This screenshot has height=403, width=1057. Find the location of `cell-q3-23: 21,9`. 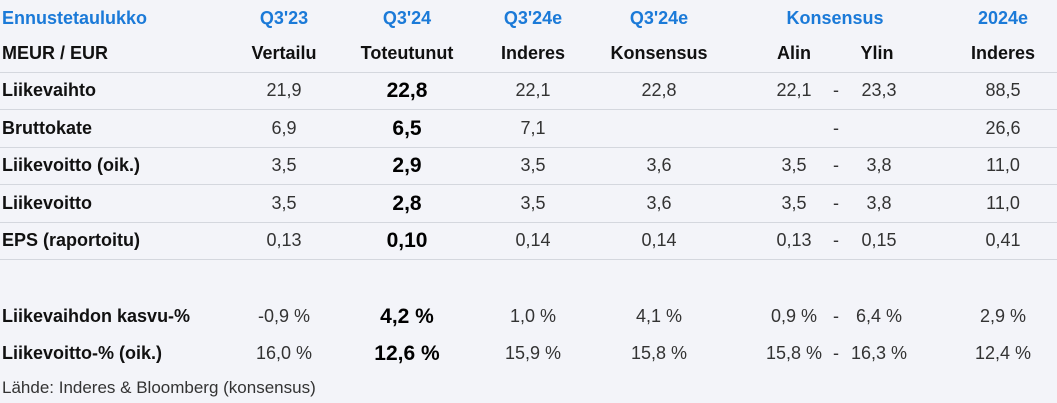

cell-q3-23: 21,9 is located at coordinates (284, 90).